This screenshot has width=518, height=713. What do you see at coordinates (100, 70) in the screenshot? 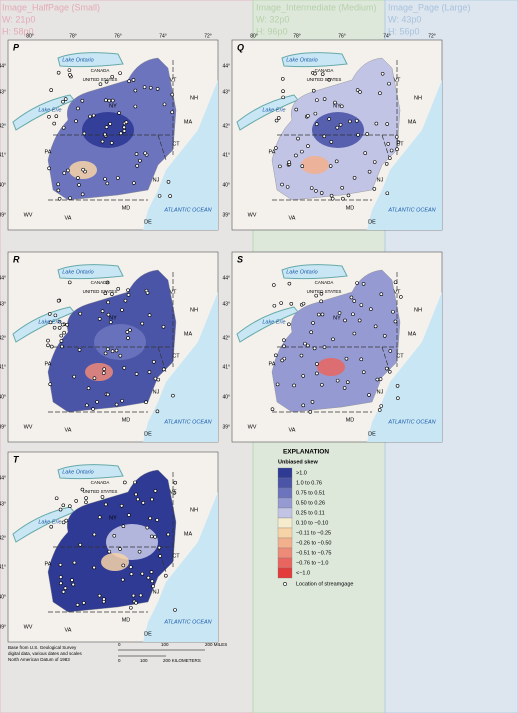
I see `map-label: CANADA` at bounding box center [100, 70].